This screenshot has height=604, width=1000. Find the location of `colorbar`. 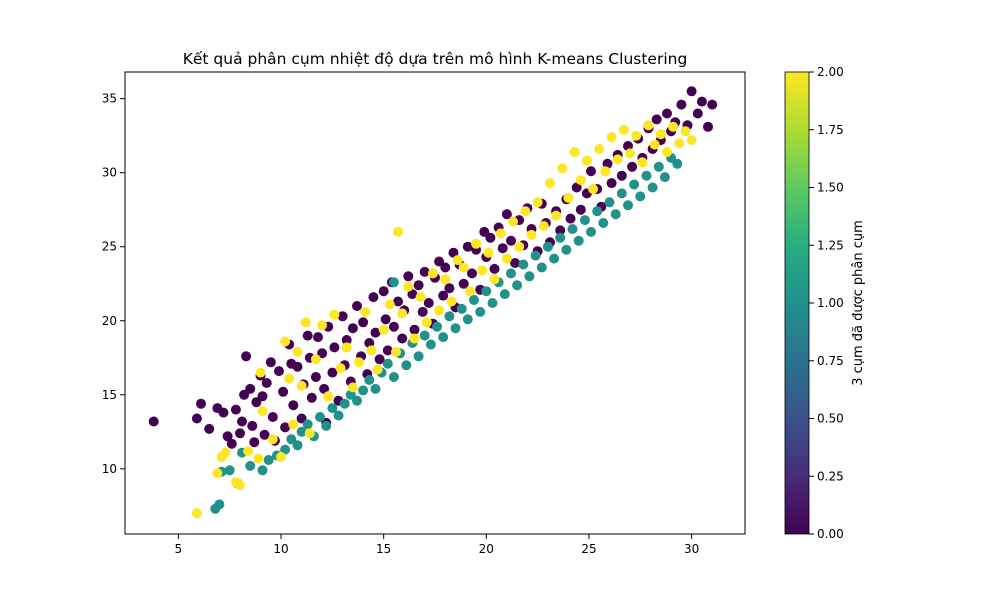

colorbar is located at coordinates (797, 303).